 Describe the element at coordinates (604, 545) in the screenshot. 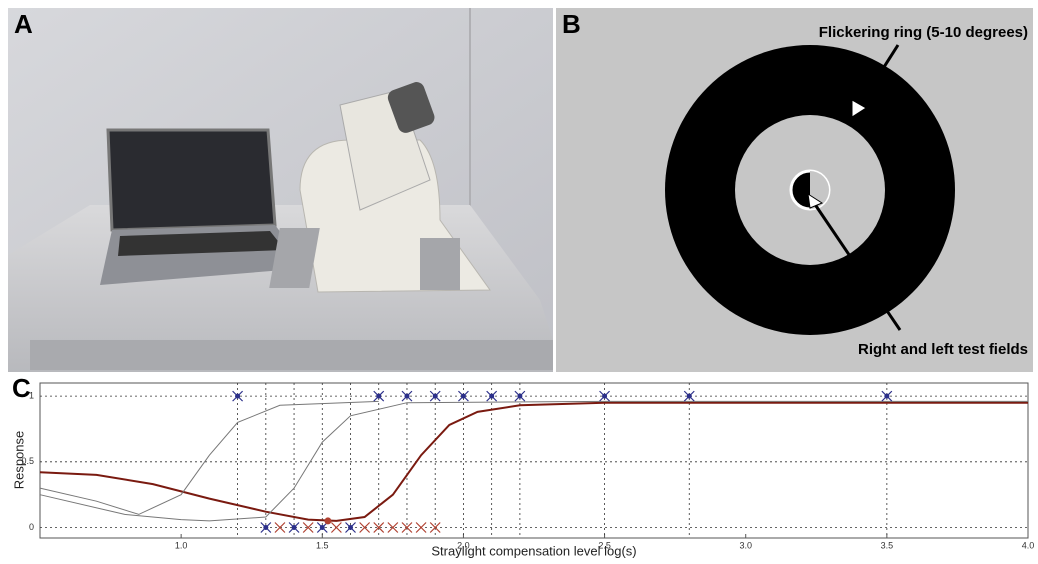

I see `x-tick-label: 2.5` at that location.